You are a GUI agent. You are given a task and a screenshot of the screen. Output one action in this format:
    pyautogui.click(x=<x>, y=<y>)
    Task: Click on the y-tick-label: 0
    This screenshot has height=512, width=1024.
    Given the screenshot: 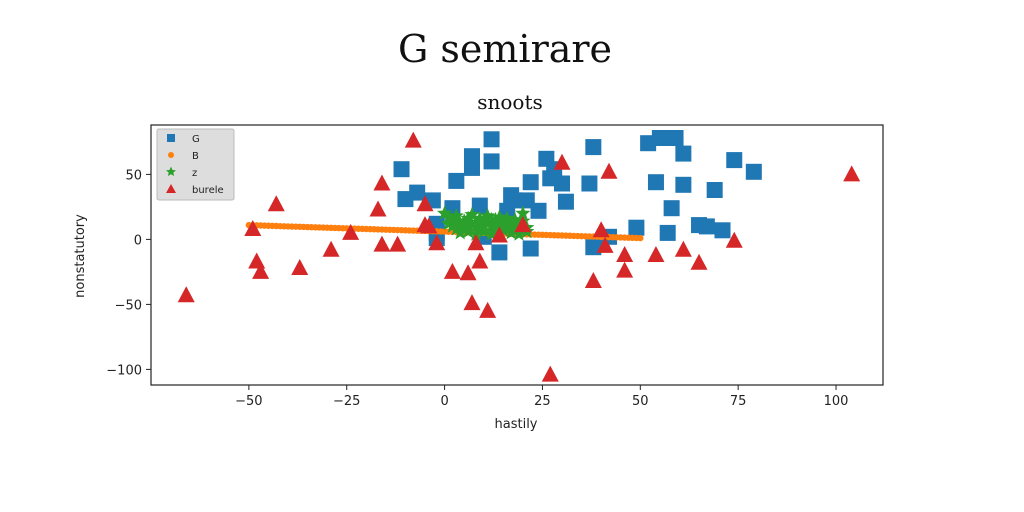 What is the action you would take?
    pyautogui.click(x=138, y=240)
    